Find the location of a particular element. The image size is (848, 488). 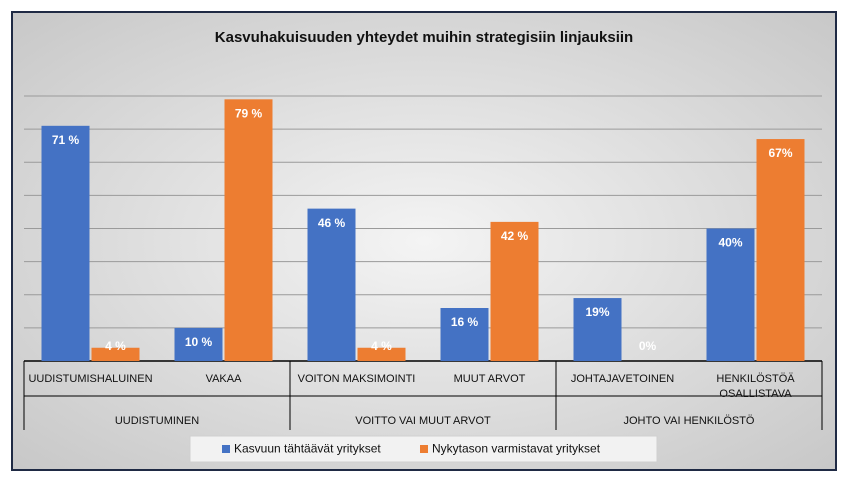

x-tick-label: VAKAA is located at coordinates (224, 379).